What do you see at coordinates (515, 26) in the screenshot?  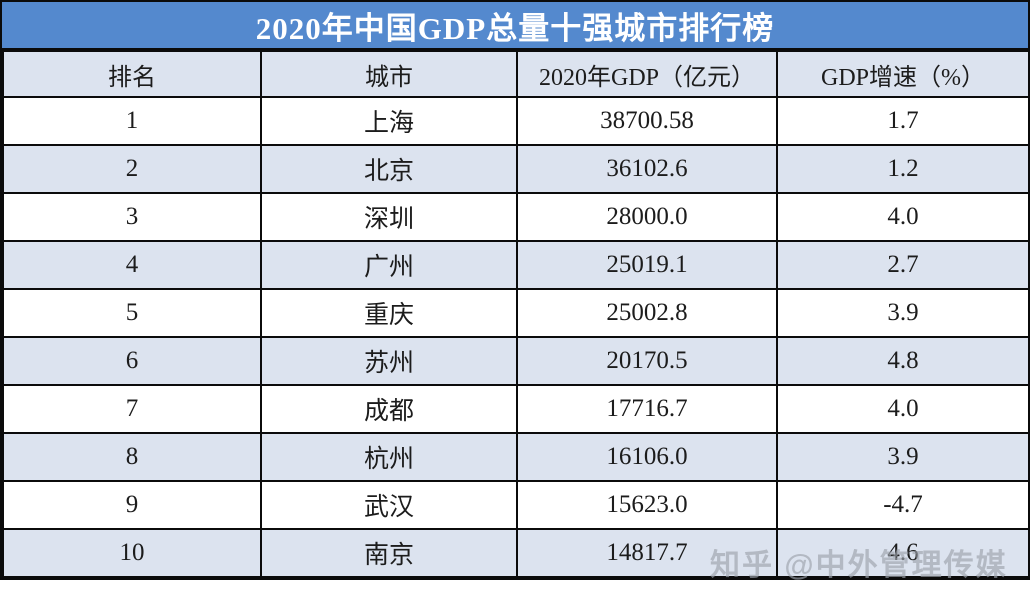 I see `table-title: 2020年中国GDP总量十强城市排行榜` at bounding box center [515, 26].